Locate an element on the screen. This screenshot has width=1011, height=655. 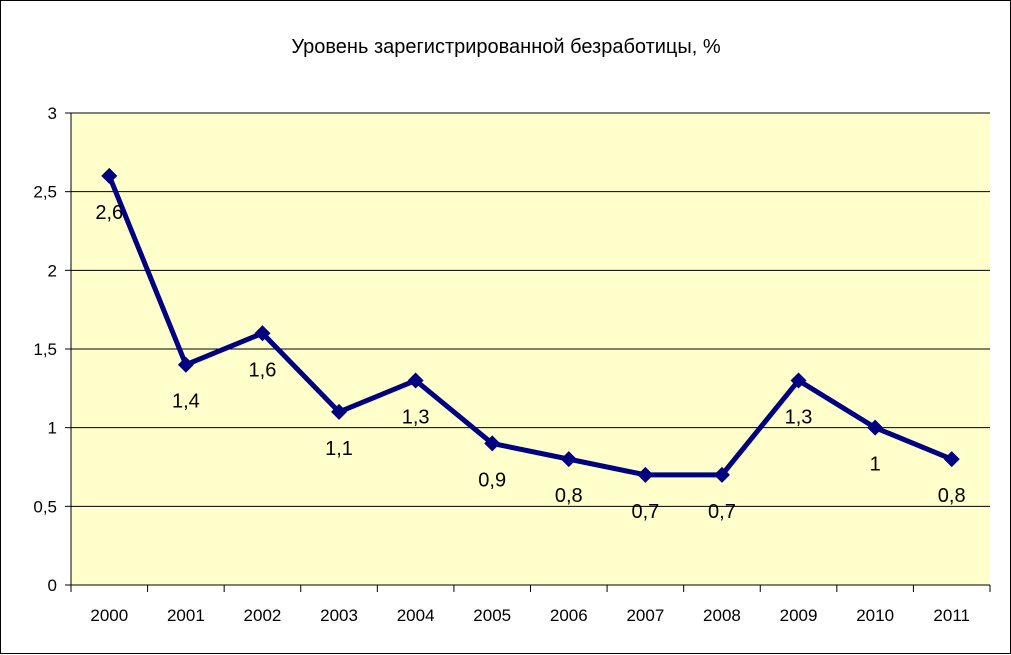
y-tick-label: 2,5 is located at coordinates (45, 192).